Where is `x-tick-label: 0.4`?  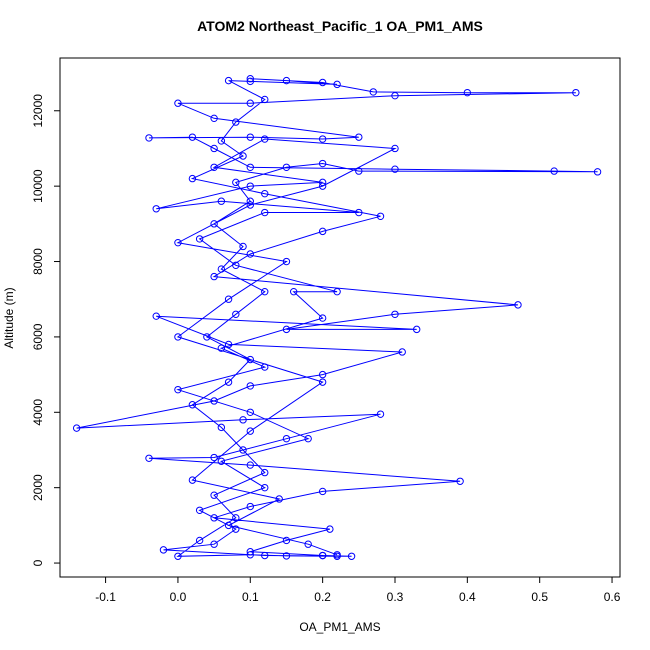 x-tick-label: 0.4 is located at coordinates (467, 597).